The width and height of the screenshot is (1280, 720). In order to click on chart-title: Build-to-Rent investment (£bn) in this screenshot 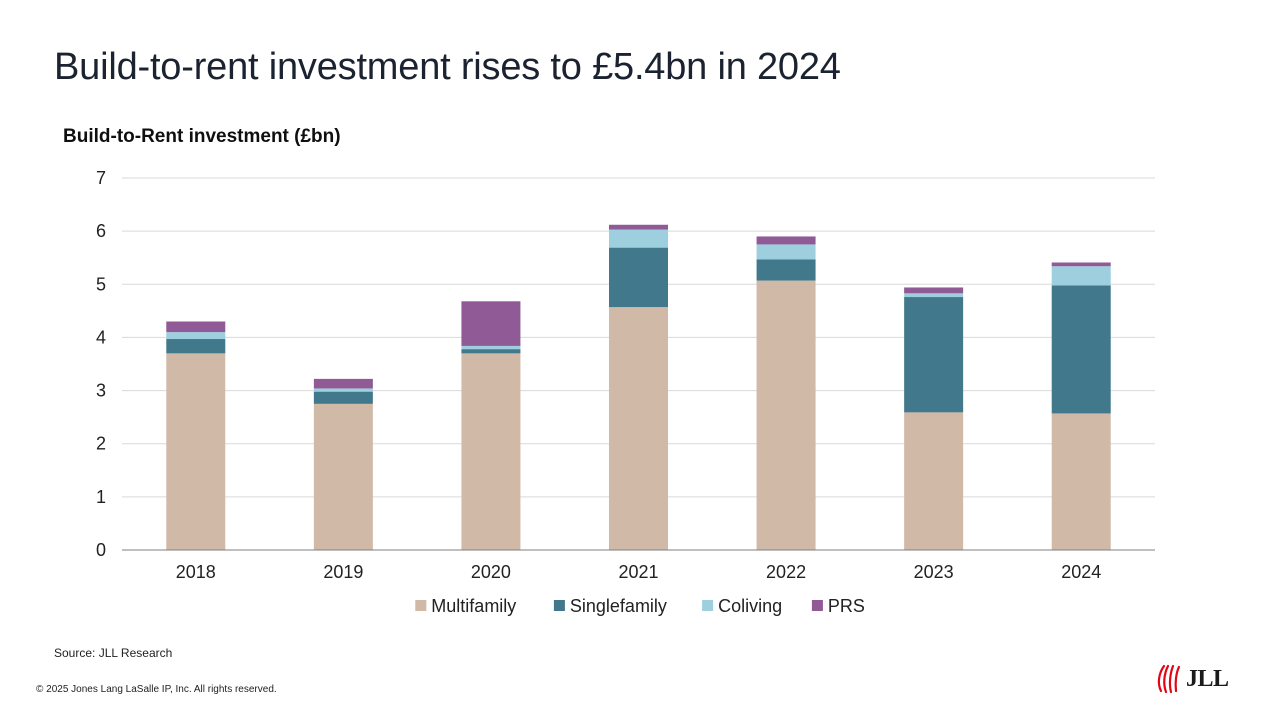, I will do `click(202, 136)`.